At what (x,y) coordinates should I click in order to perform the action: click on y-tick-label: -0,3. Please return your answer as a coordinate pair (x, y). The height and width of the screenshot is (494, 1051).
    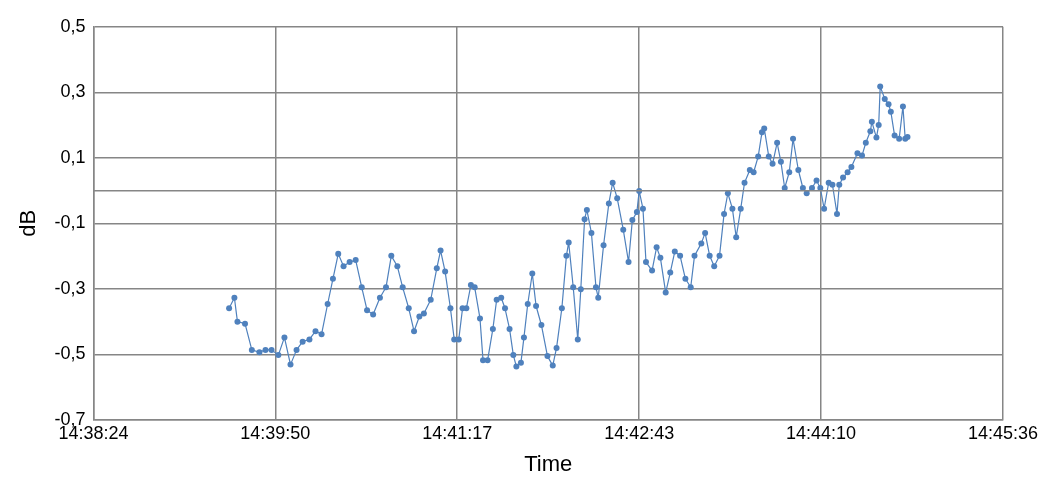
    Looking at the image, I should click on (70, 287).